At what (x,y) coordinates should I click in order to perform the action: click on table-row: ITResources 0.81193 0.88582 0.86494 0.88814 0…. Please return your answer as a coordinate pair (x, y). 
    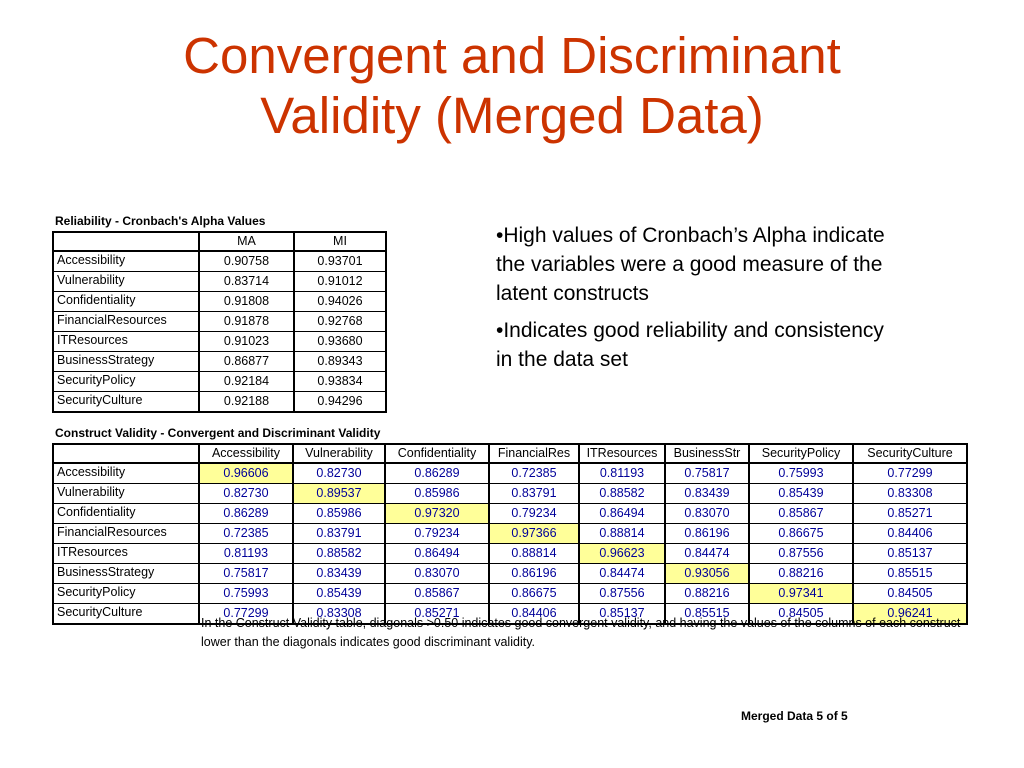
    Looking at the image, I should click on (510, 553).